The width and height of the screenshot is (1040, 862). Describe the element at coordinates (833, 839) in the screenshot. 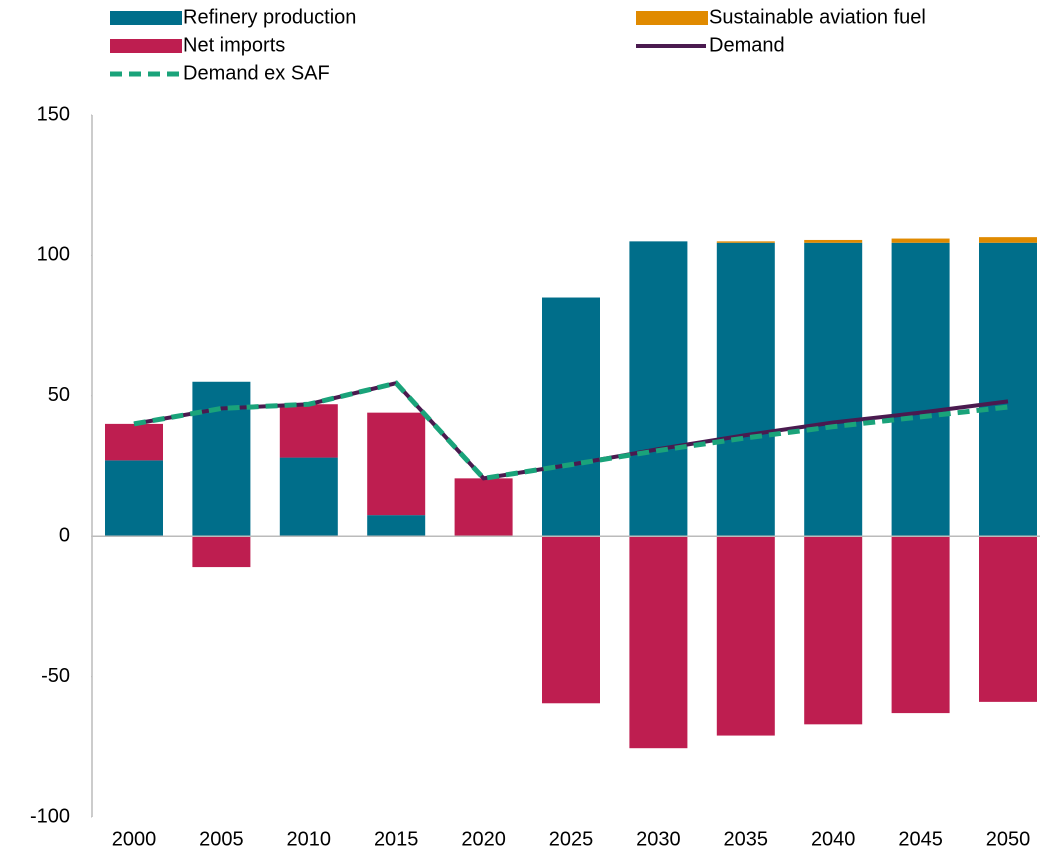

I see `x-tick-label: 2040` at that location.